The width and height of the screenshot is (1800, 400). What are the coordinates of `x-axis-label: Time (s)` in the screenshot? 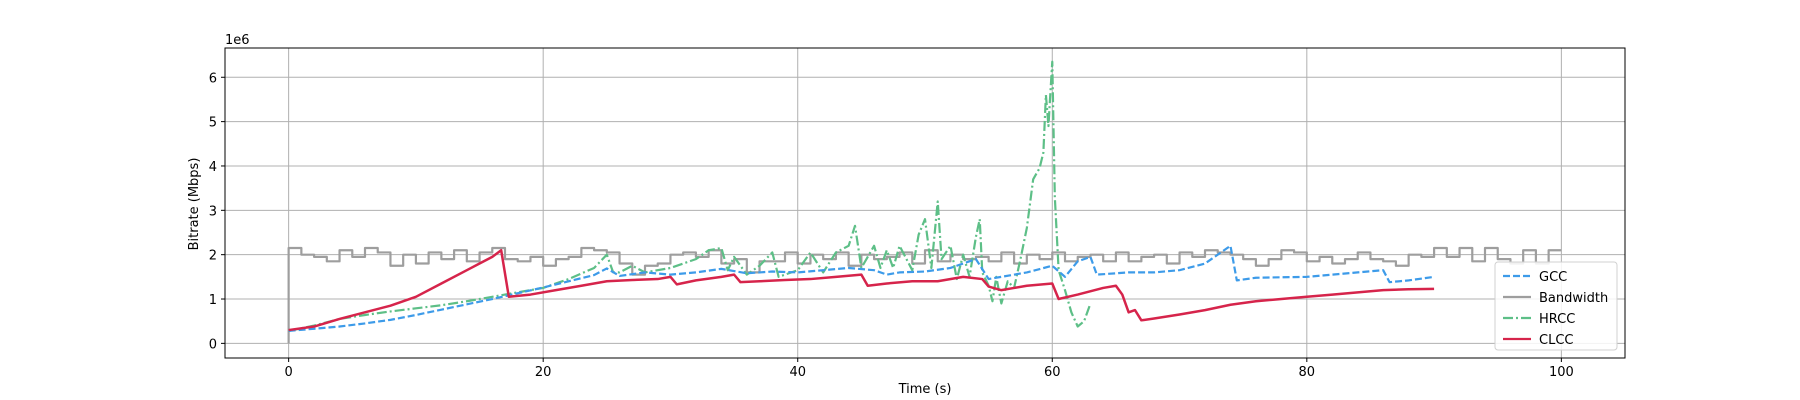 It's located at (925, 389).